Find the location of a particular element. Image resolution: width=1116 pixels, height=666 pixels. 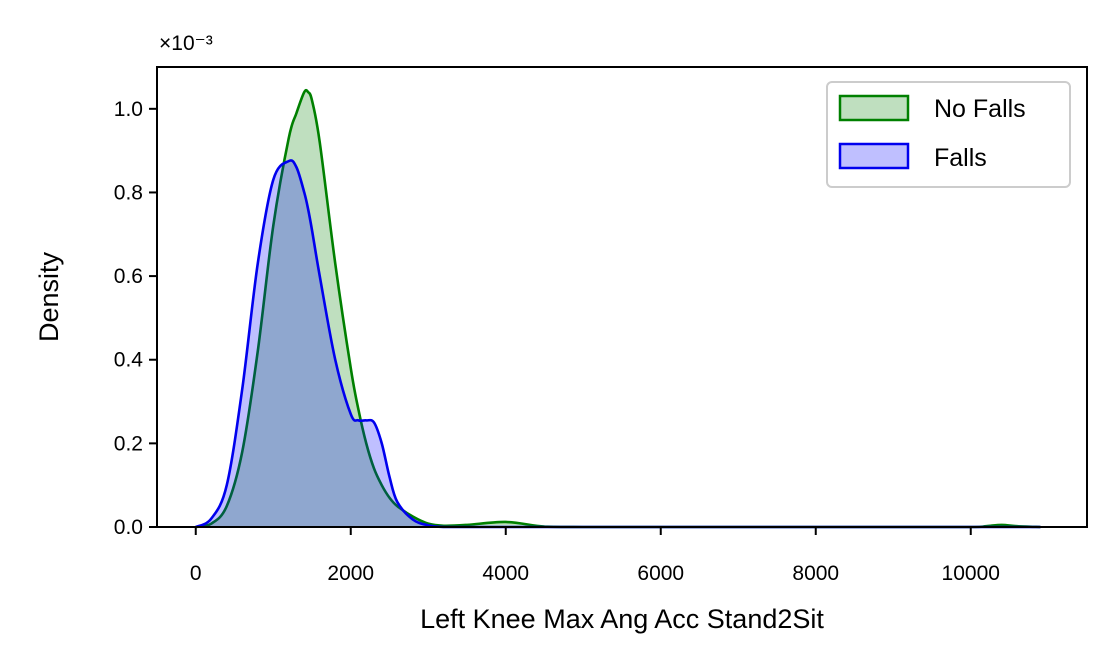

x-tick-label: 6000 is located at coordinates (660, 573).